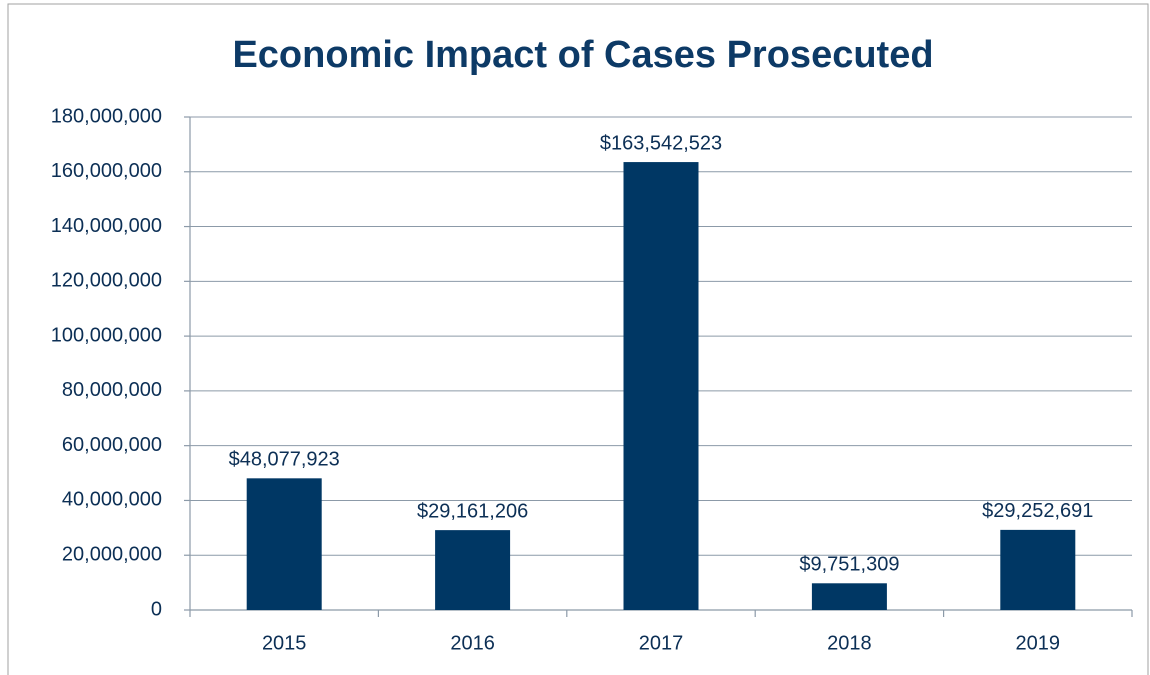 Image resolution: width=1150 pixels, height=675 pixels. I want to click on data-label: $29,252,691, so click(1037, 511).